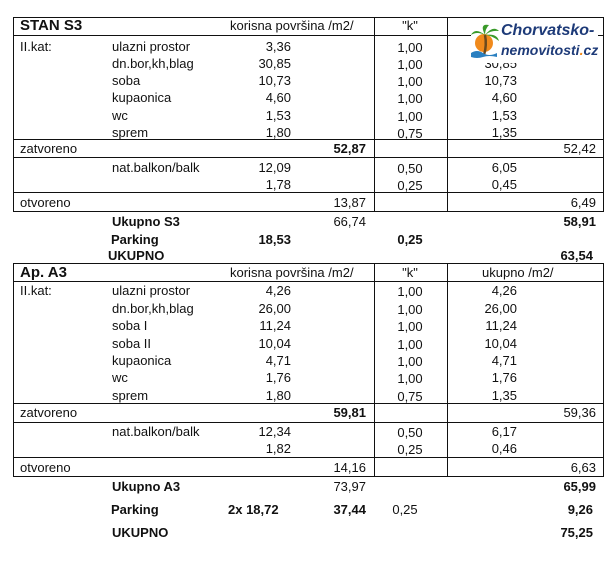 The width and height of the screenshot is (613, 580). I want to click on open-total: 6,63, so click(583, 467).